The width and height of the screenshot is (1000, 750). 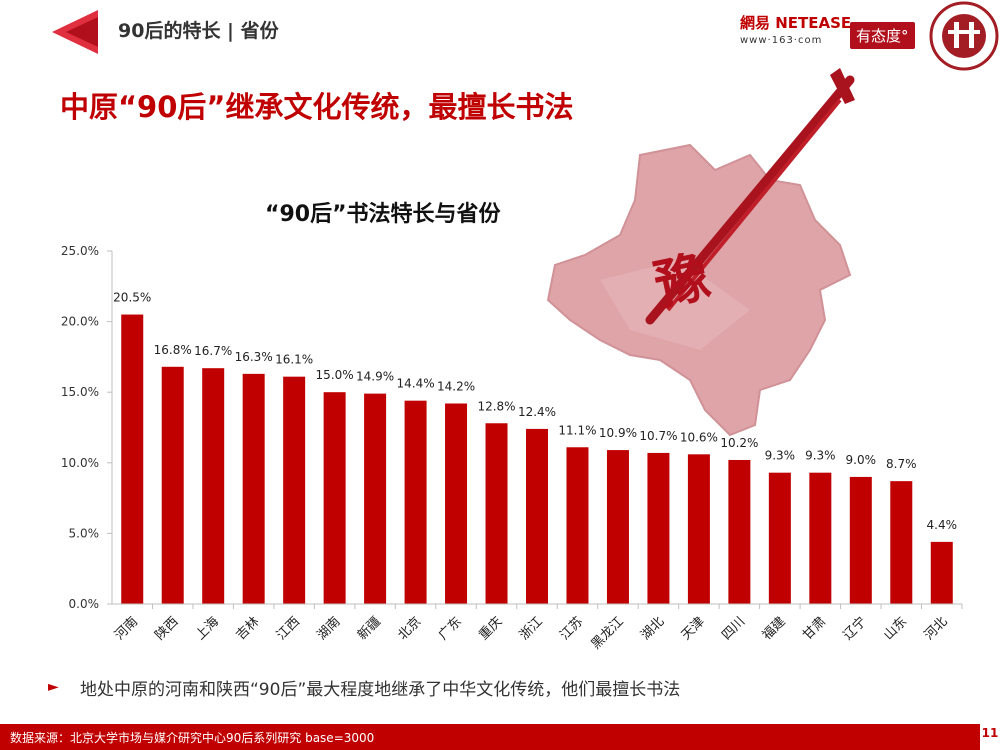 I want to click on netease-logo: 網易 NETEASE, so click(x=796, y=23).